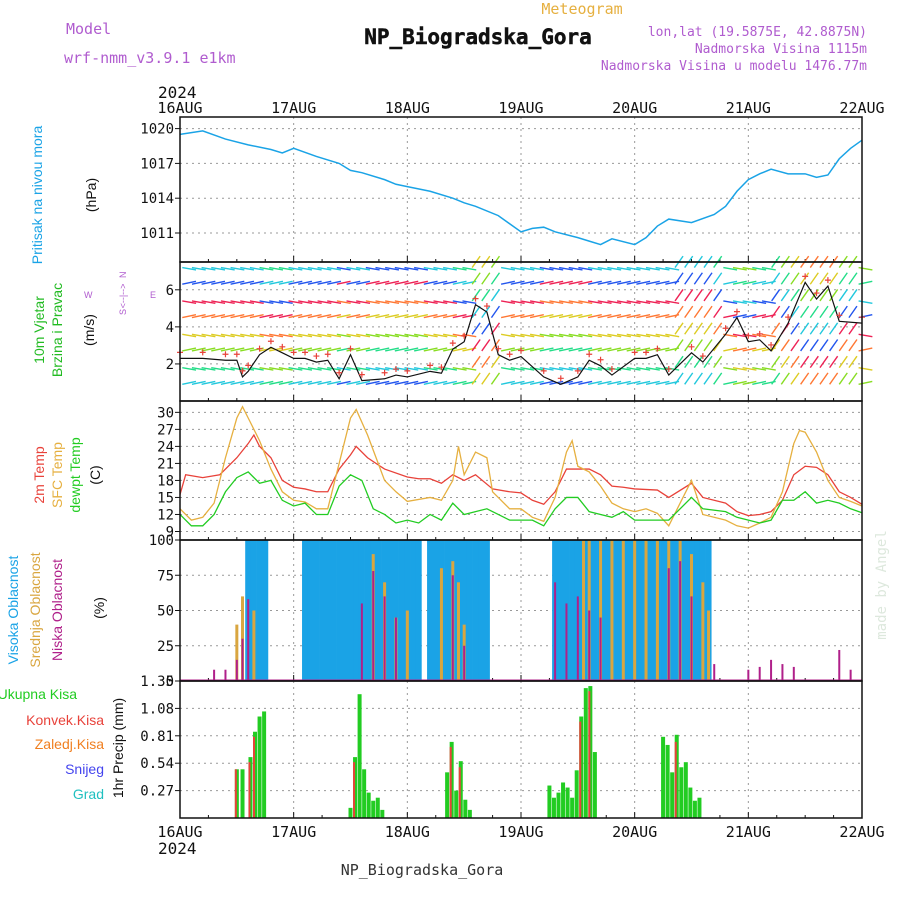  I want to click on y-tick-label: 6, so click(170, 291).